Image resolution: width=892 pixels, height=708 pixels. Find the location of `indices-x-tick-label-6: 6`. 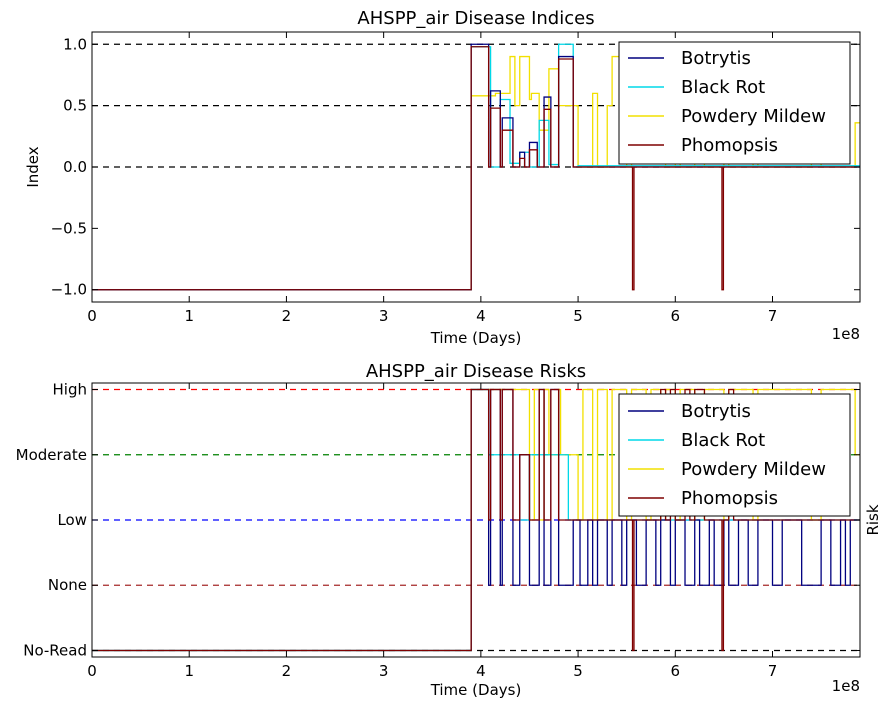

indices-x-tick-label-6: 6 is located at coordinates (676, 316).